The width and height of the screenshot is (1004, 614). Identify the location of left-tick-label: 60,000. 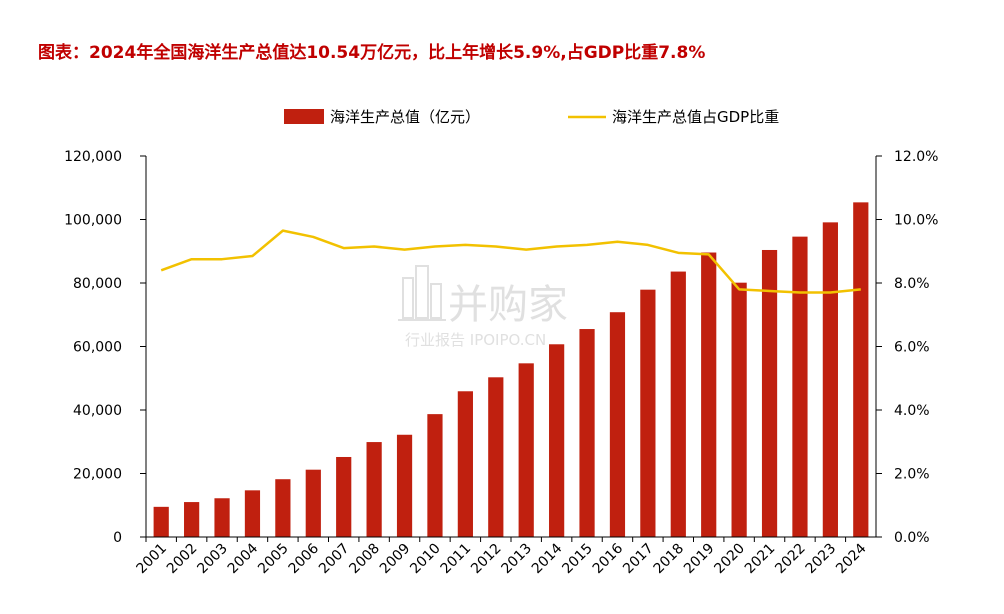
(97, 348).